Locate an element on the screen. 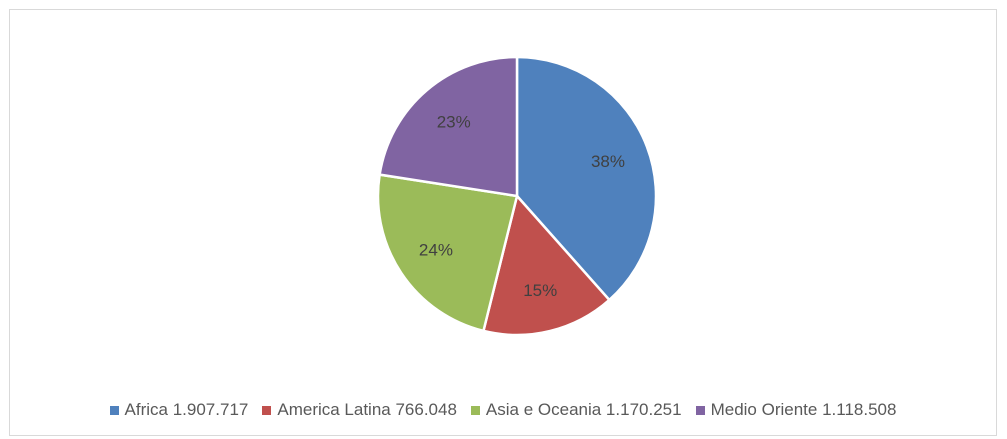  legend-item-africa: Africa 1.907.717 is located at coordinates (179, 410).